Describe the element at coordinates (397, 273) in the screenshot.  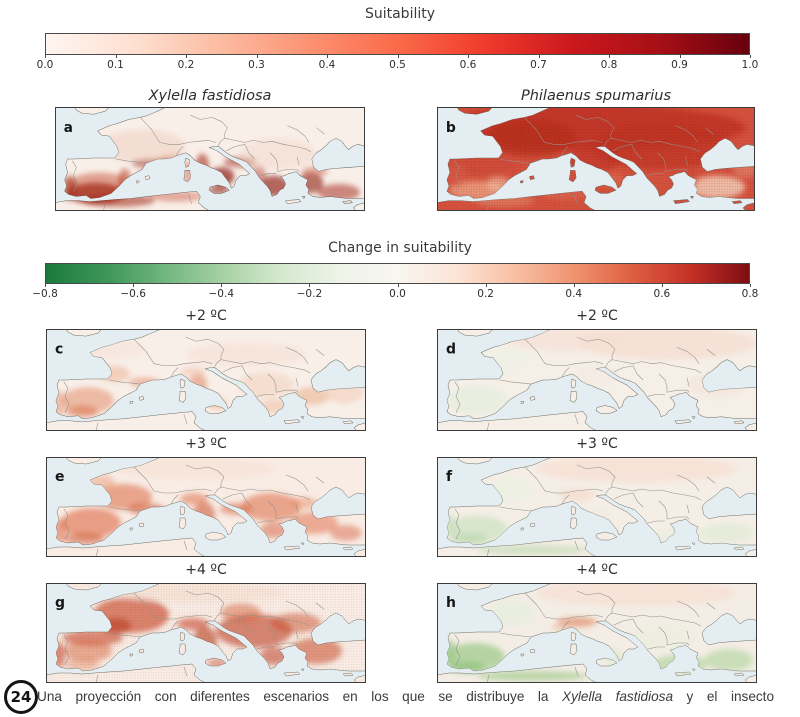
I see `change-colorbar` at that location.